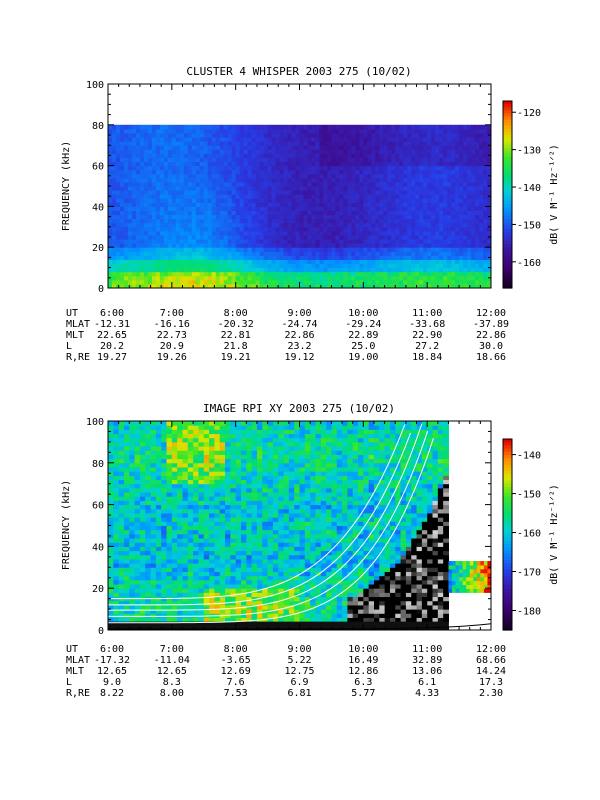 This screenshot has height=800, width=600. I want to click on whisper-colorbar-swatch, so click(507, 152).